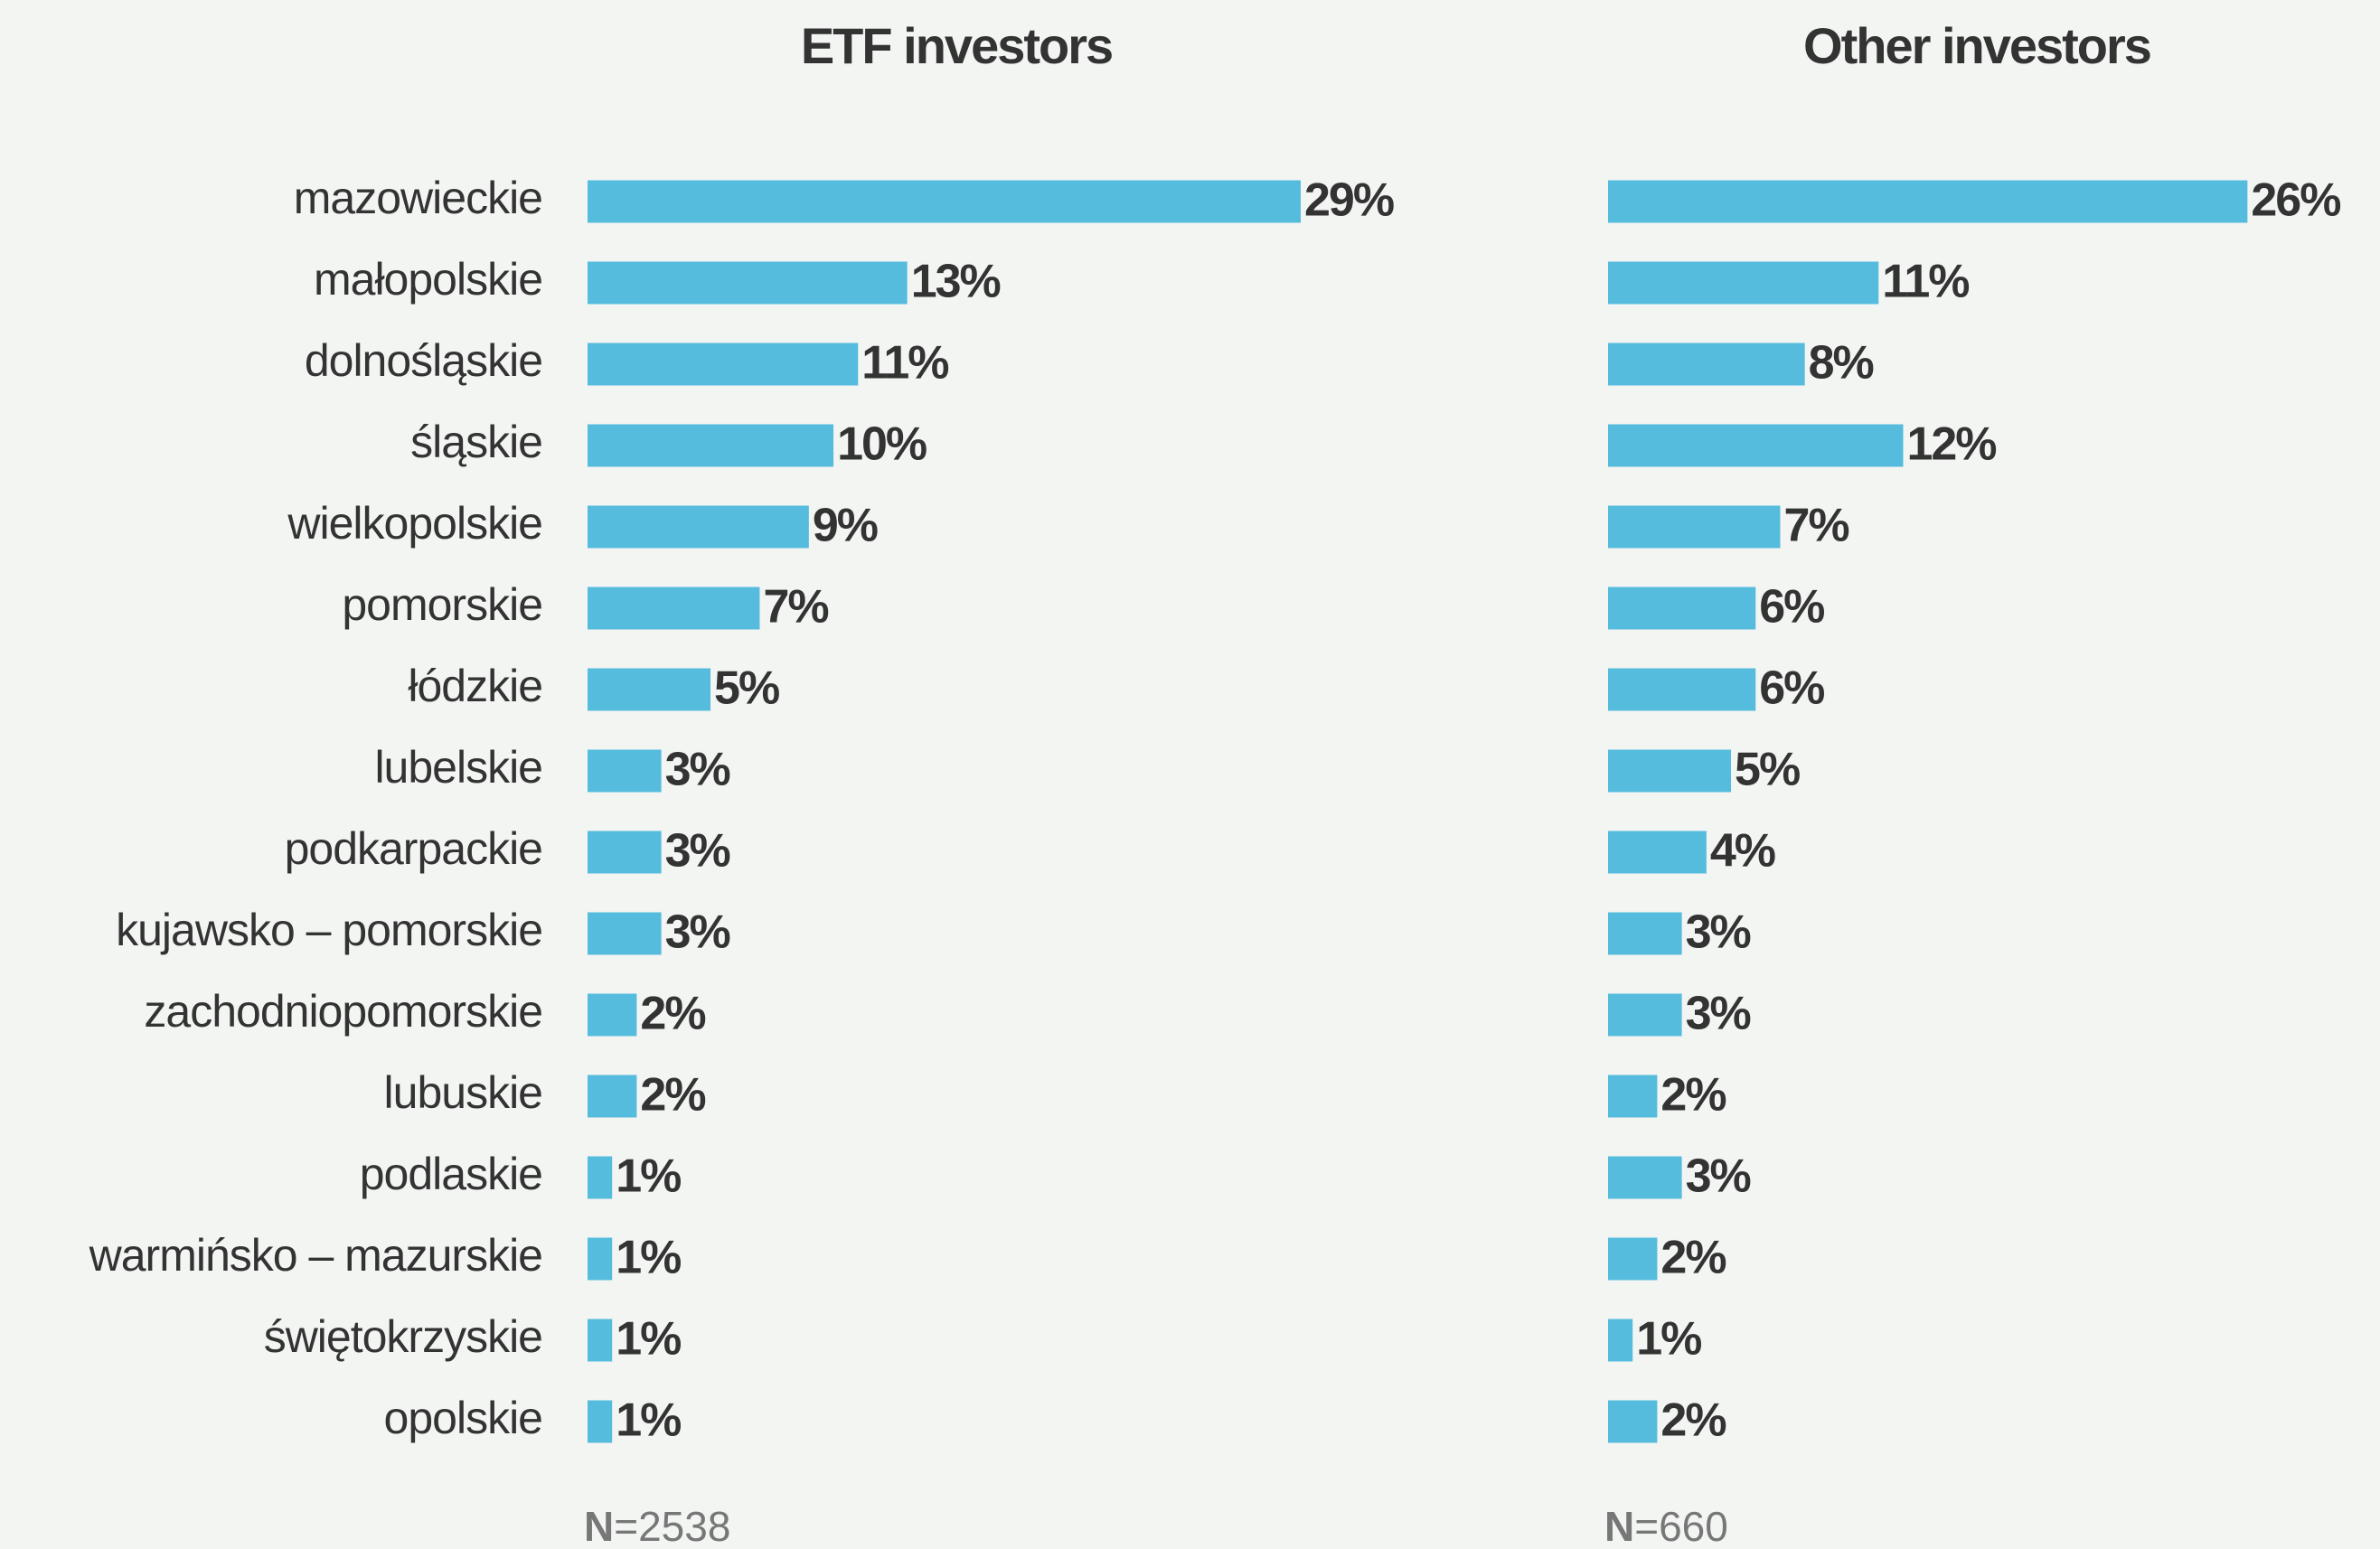 The width and height of the screenshot is (2380, 1549). I want to click on category-label: wielkopolskie, so click(414, 523).